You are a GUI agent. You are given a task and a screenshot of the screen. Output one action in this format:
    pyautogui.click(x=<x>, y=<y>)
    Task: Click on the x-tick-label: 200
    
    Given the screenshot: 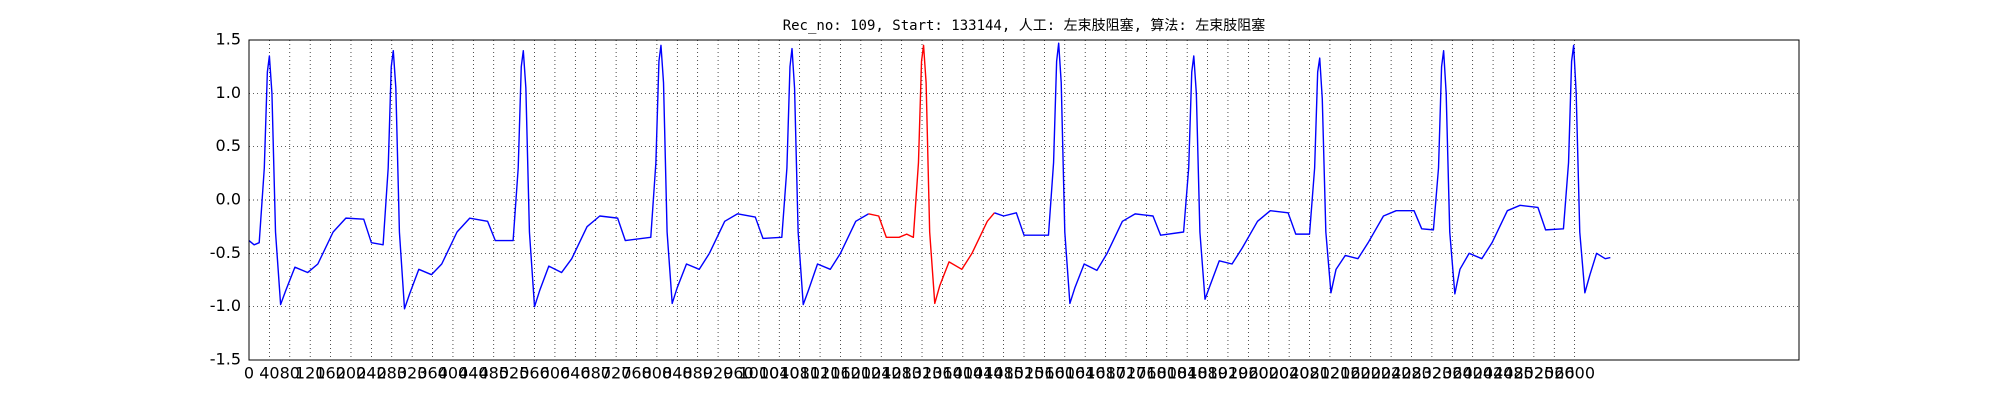 What is the action you would take?
    pyautogui.click(x=351, y=373)
    